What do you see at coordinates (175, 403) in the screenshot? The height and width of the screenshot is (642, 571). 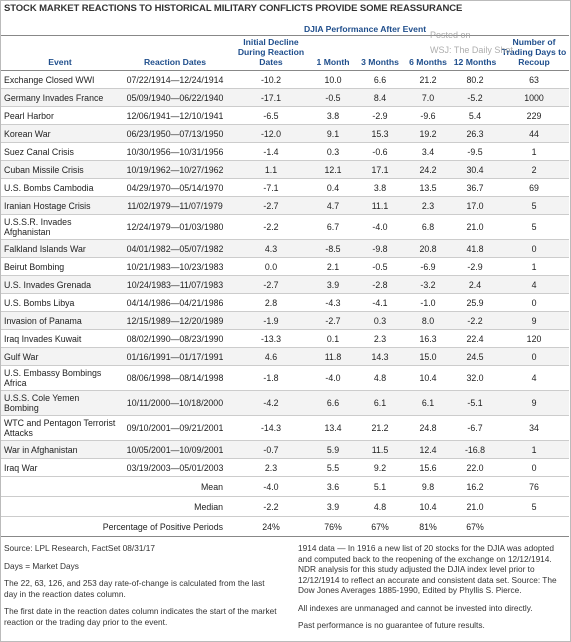 I see `value-cell: 10/11/2000—10/18/2000` at bounding box center [175, 403].